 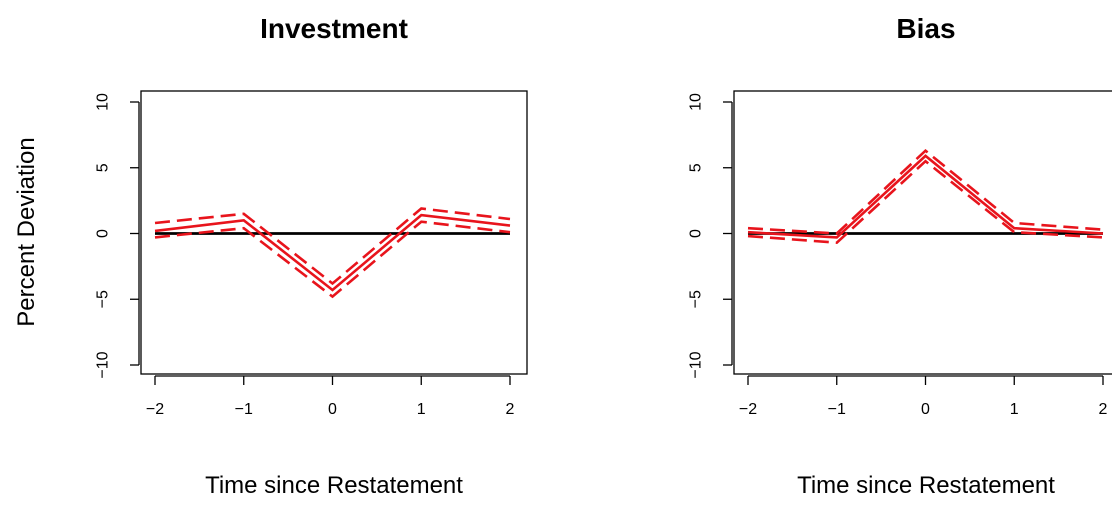 What do you see at coordinates (334, 28) in the screenshot?
I see `panel-title-investment: Investment` at bounding box center [334, 28].